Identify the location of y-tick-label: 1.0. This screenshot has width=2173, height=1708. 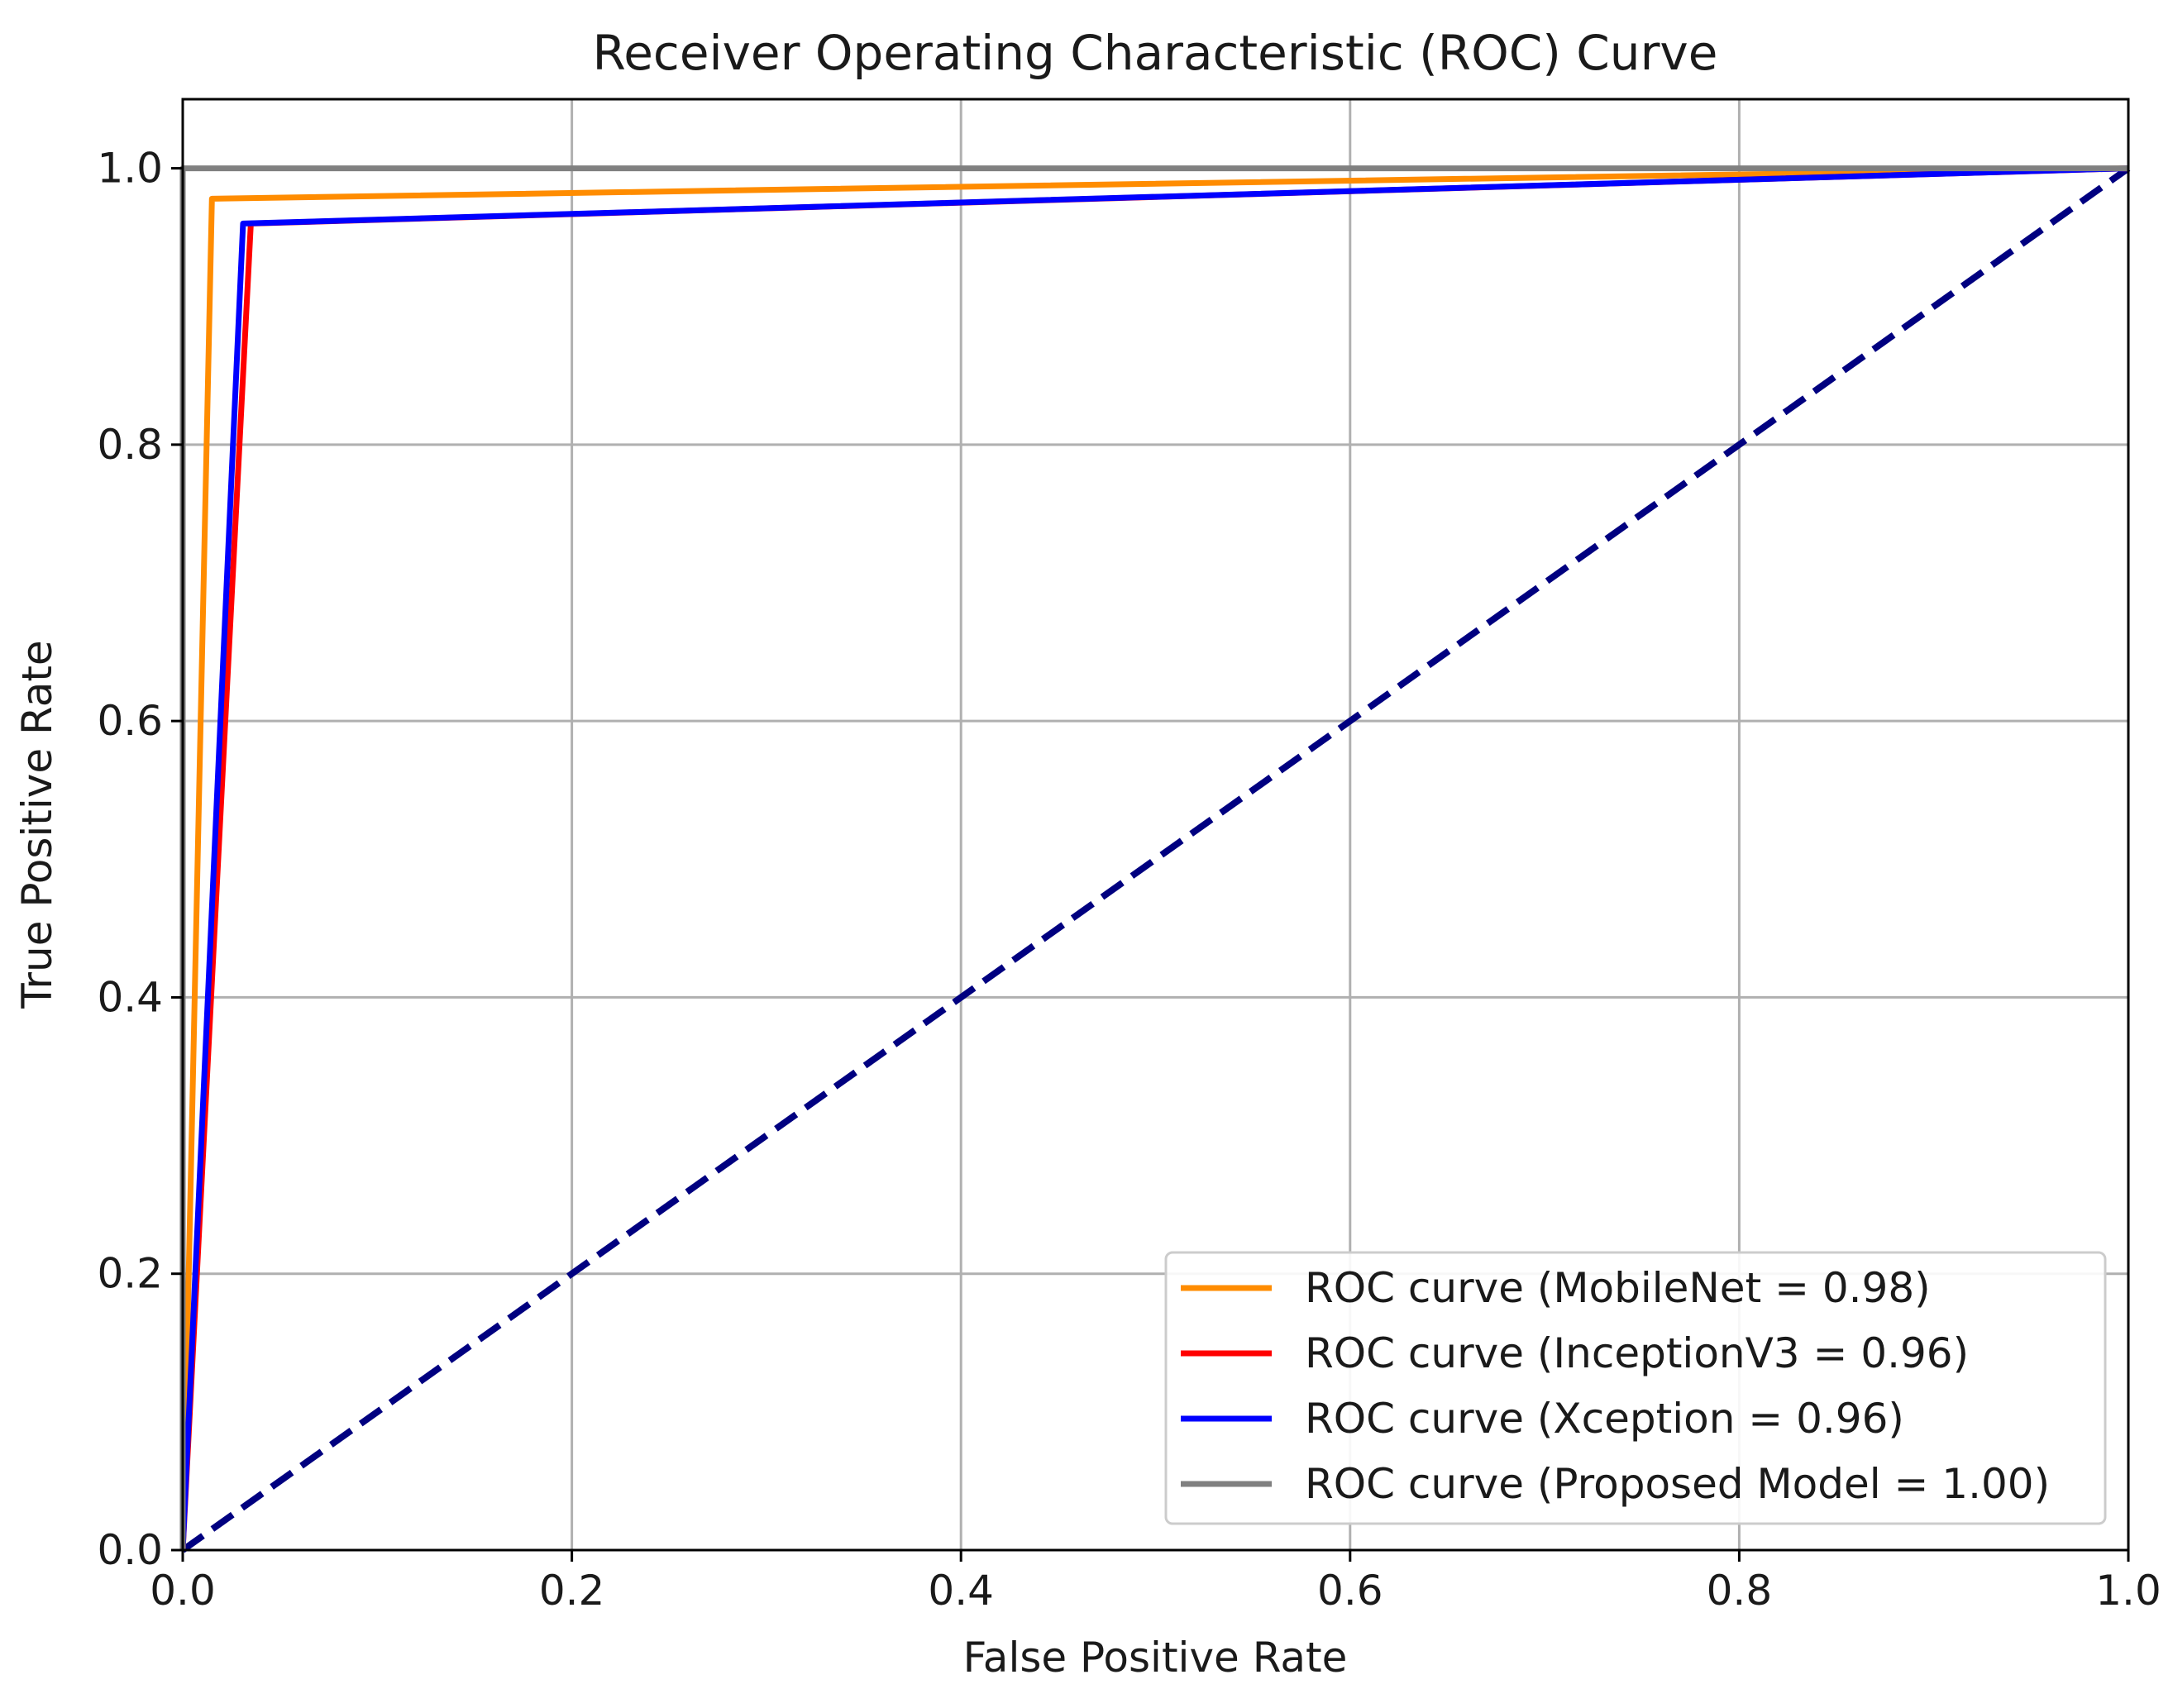
(130, 169).